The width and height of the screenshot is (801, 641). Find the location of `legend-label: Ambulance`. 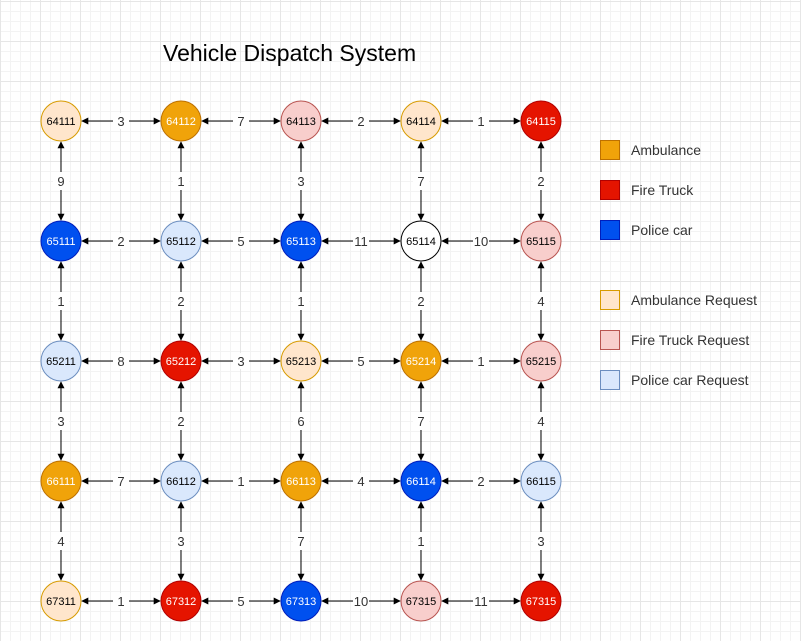

legend-label: Ambulance is located at coordinates (666, 150).